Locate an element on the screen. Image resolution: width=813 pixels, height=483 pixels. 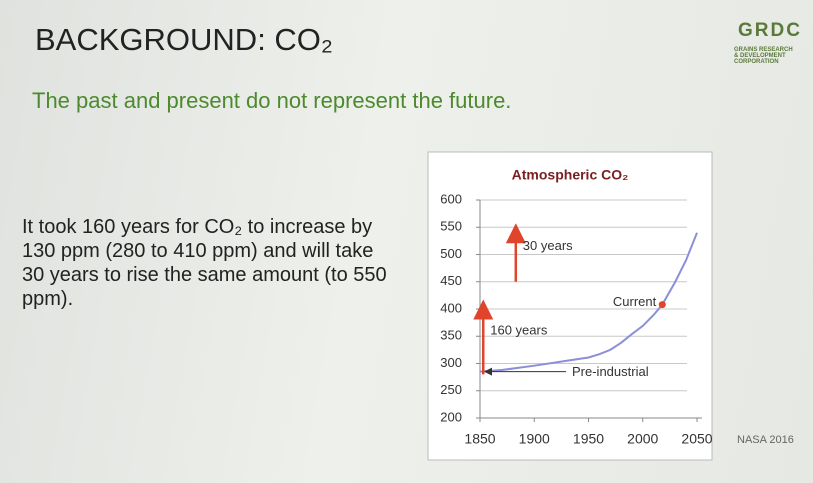
logo-line: CORPORATION is located at coordinates (756, 62).